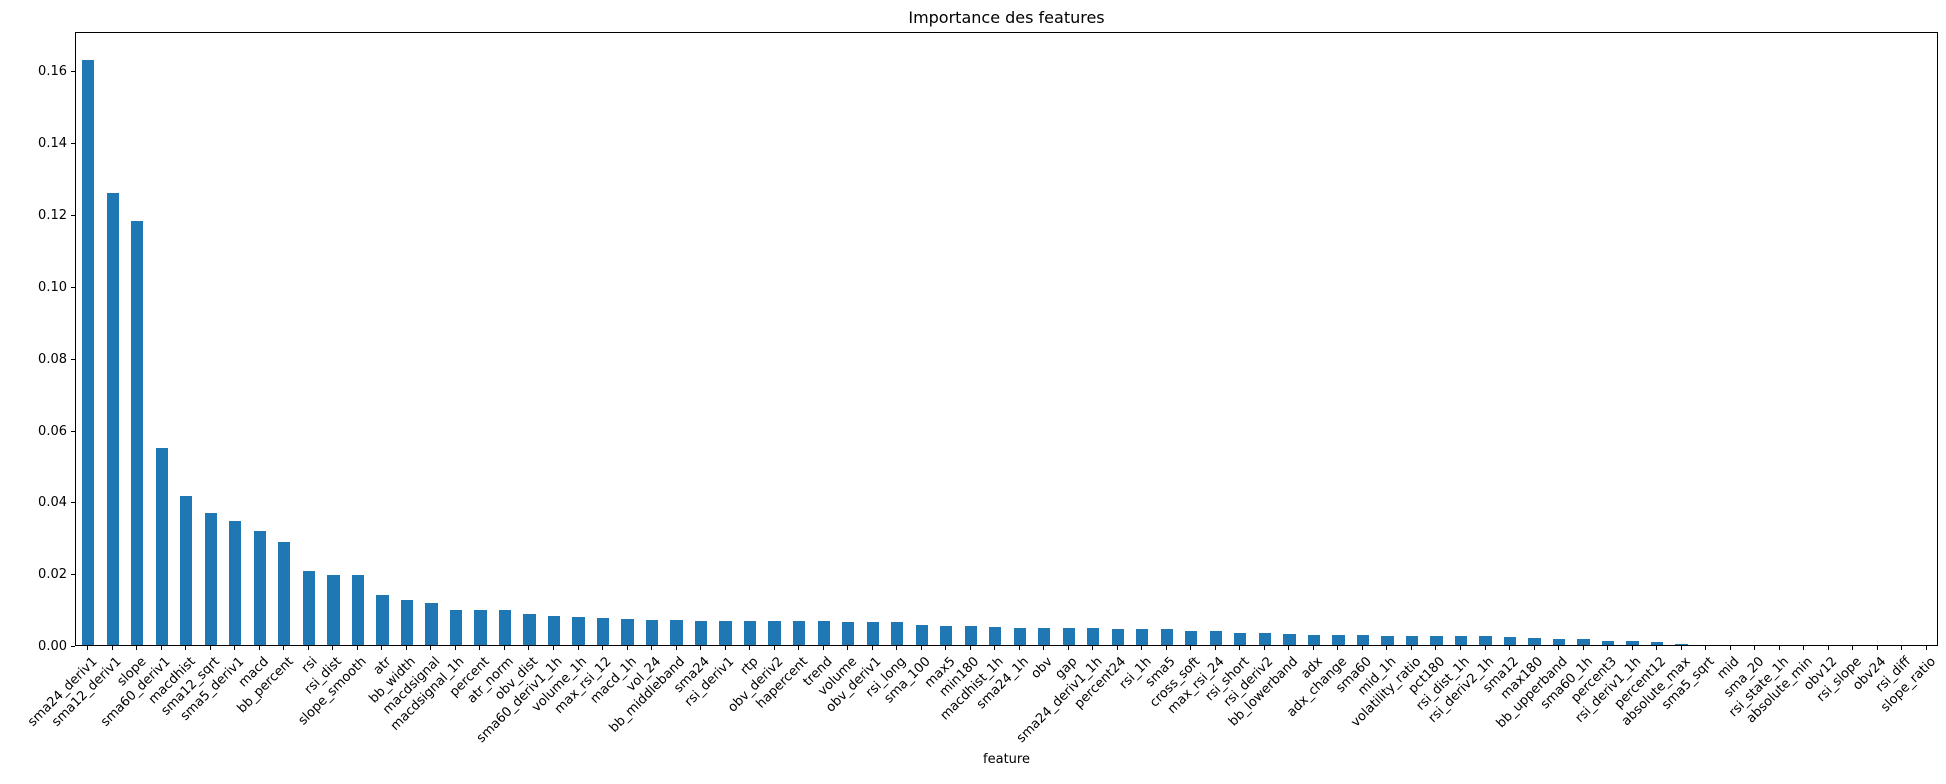  What do you see at coordinates (52, 287) in the screenshot?
I see `y-tick-label: 0.10` at bounding box center [52, 287].